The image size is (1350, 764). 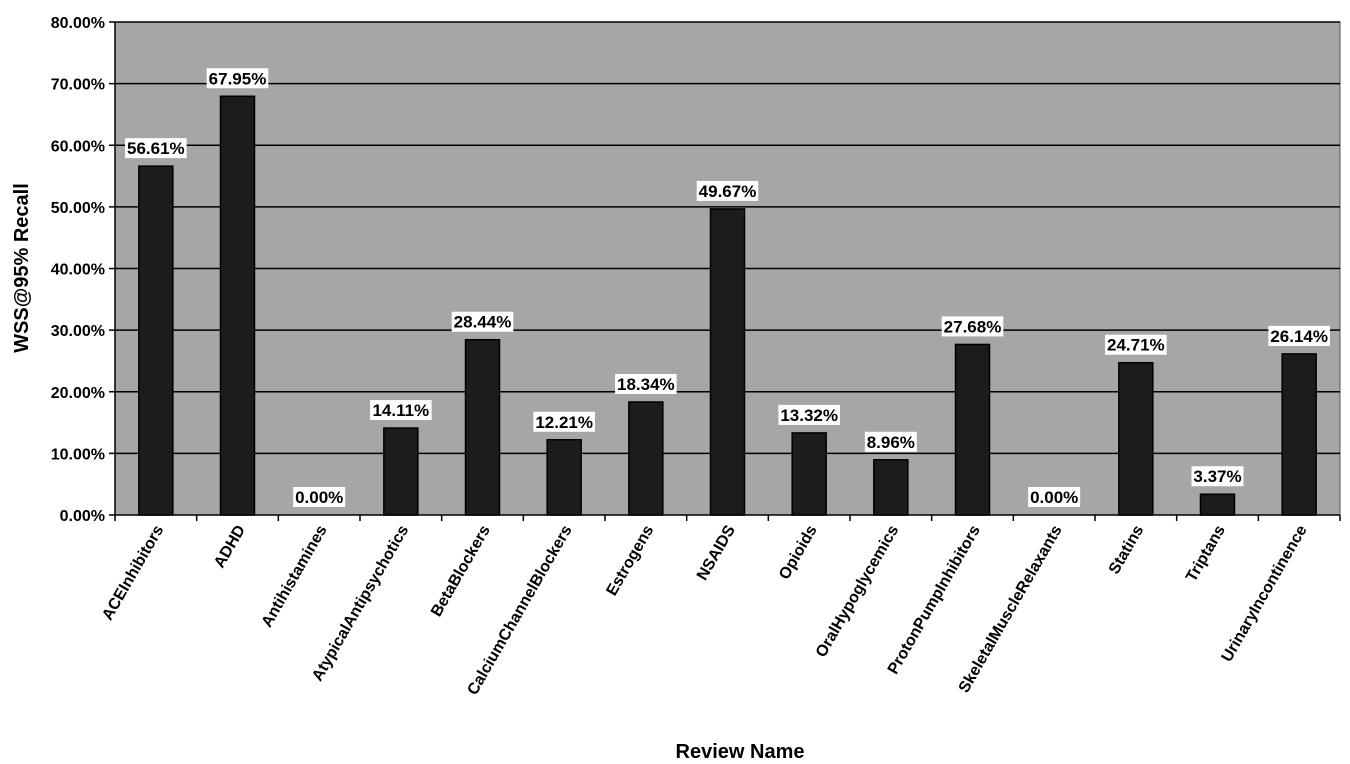 What do you see at coordinates (934, 599) in the screenshot?
I see `x-tick-label: ProtonPumpInhibitors` at bounding box center [934, 599].